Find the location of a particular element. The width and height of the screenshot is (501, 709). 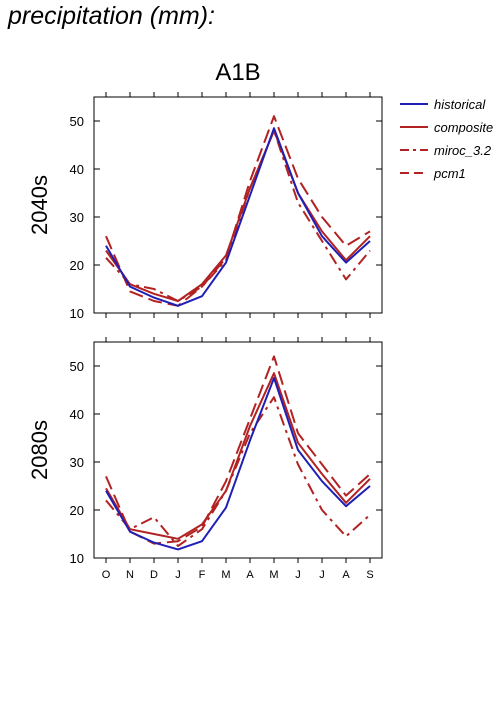

legend-label: historical is located at coordinates (460, 104).